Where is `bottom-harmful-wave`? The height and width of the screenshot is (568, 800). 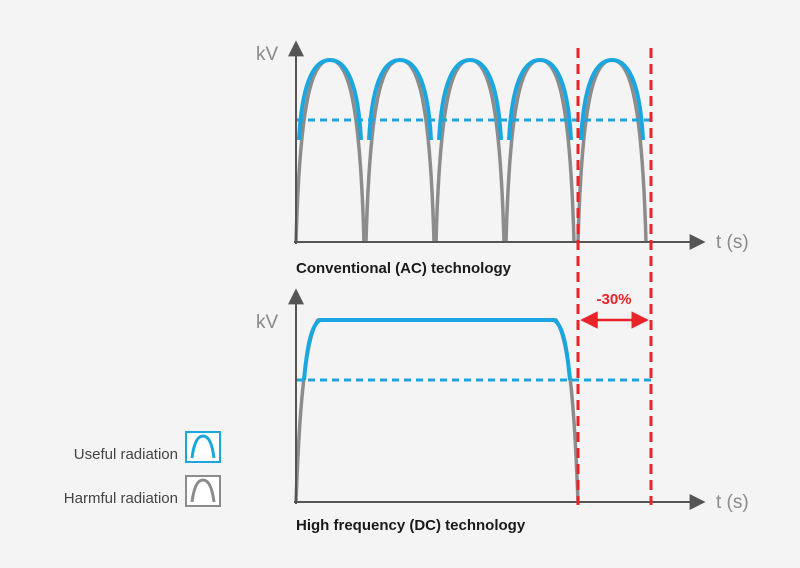
bottom-harmful-wave is located at coordinates (437, 410).